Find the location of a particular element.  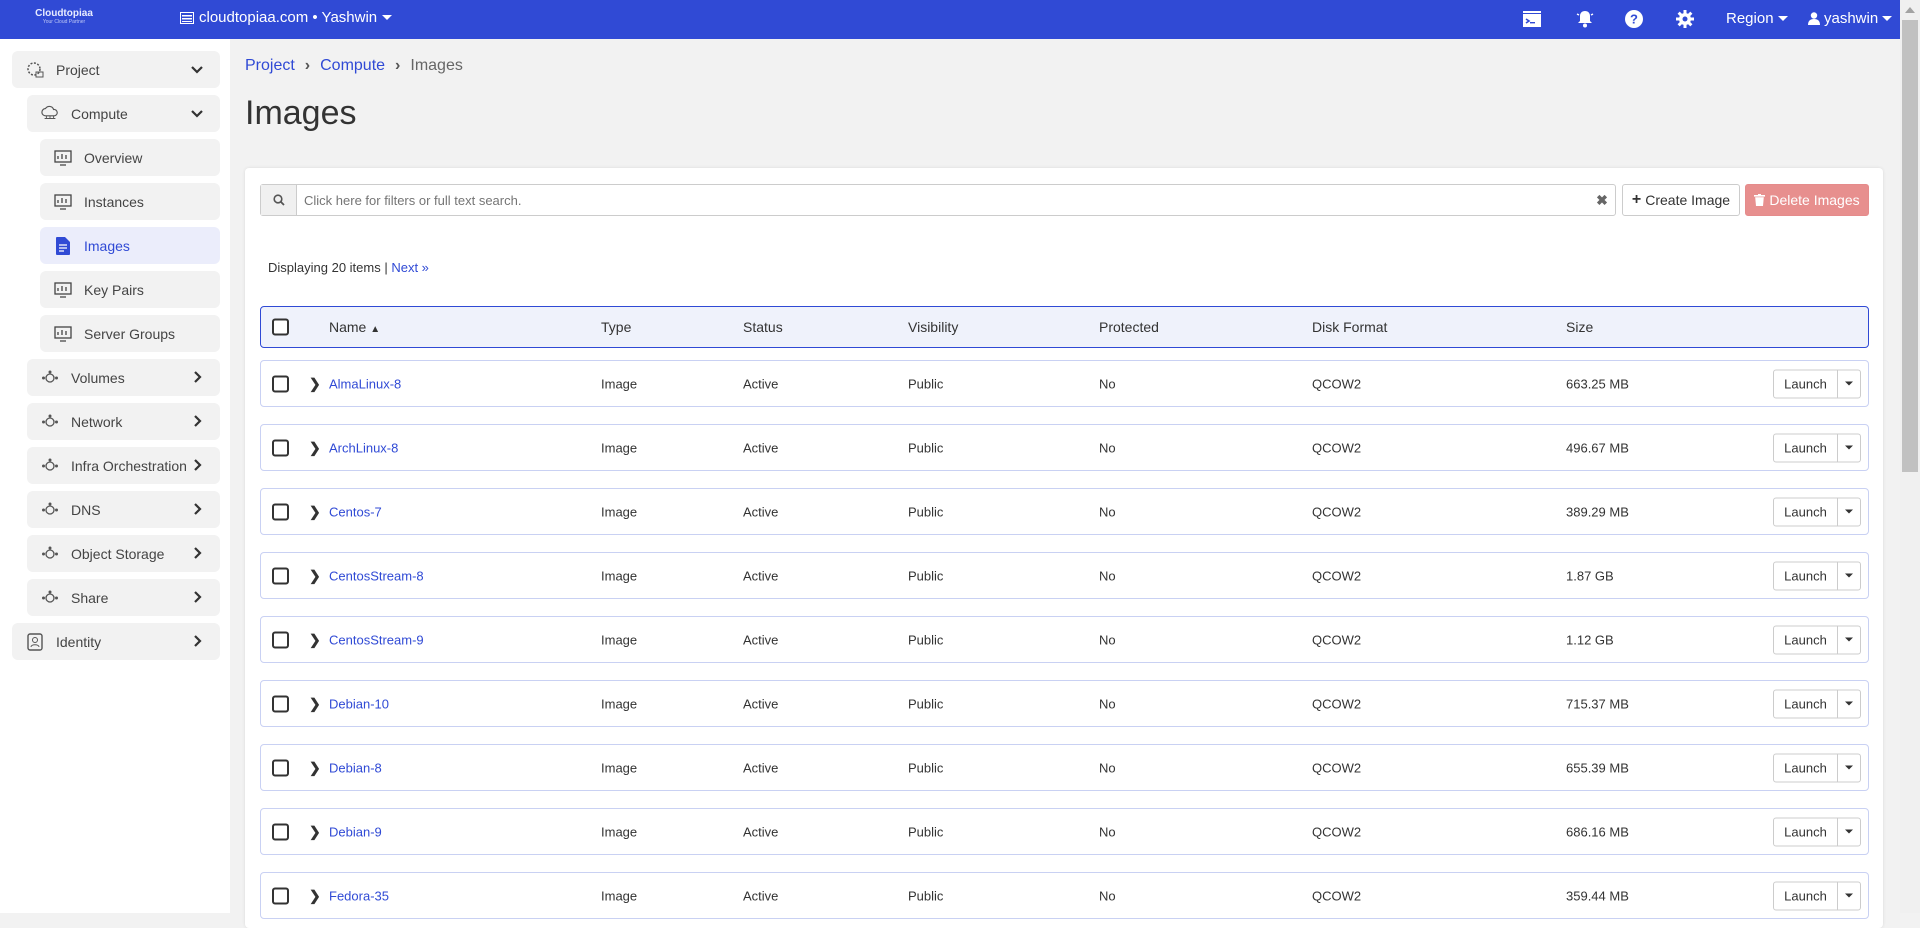

sidebar-item-server-groups: Server Groups is located at coordinates (130, 333).